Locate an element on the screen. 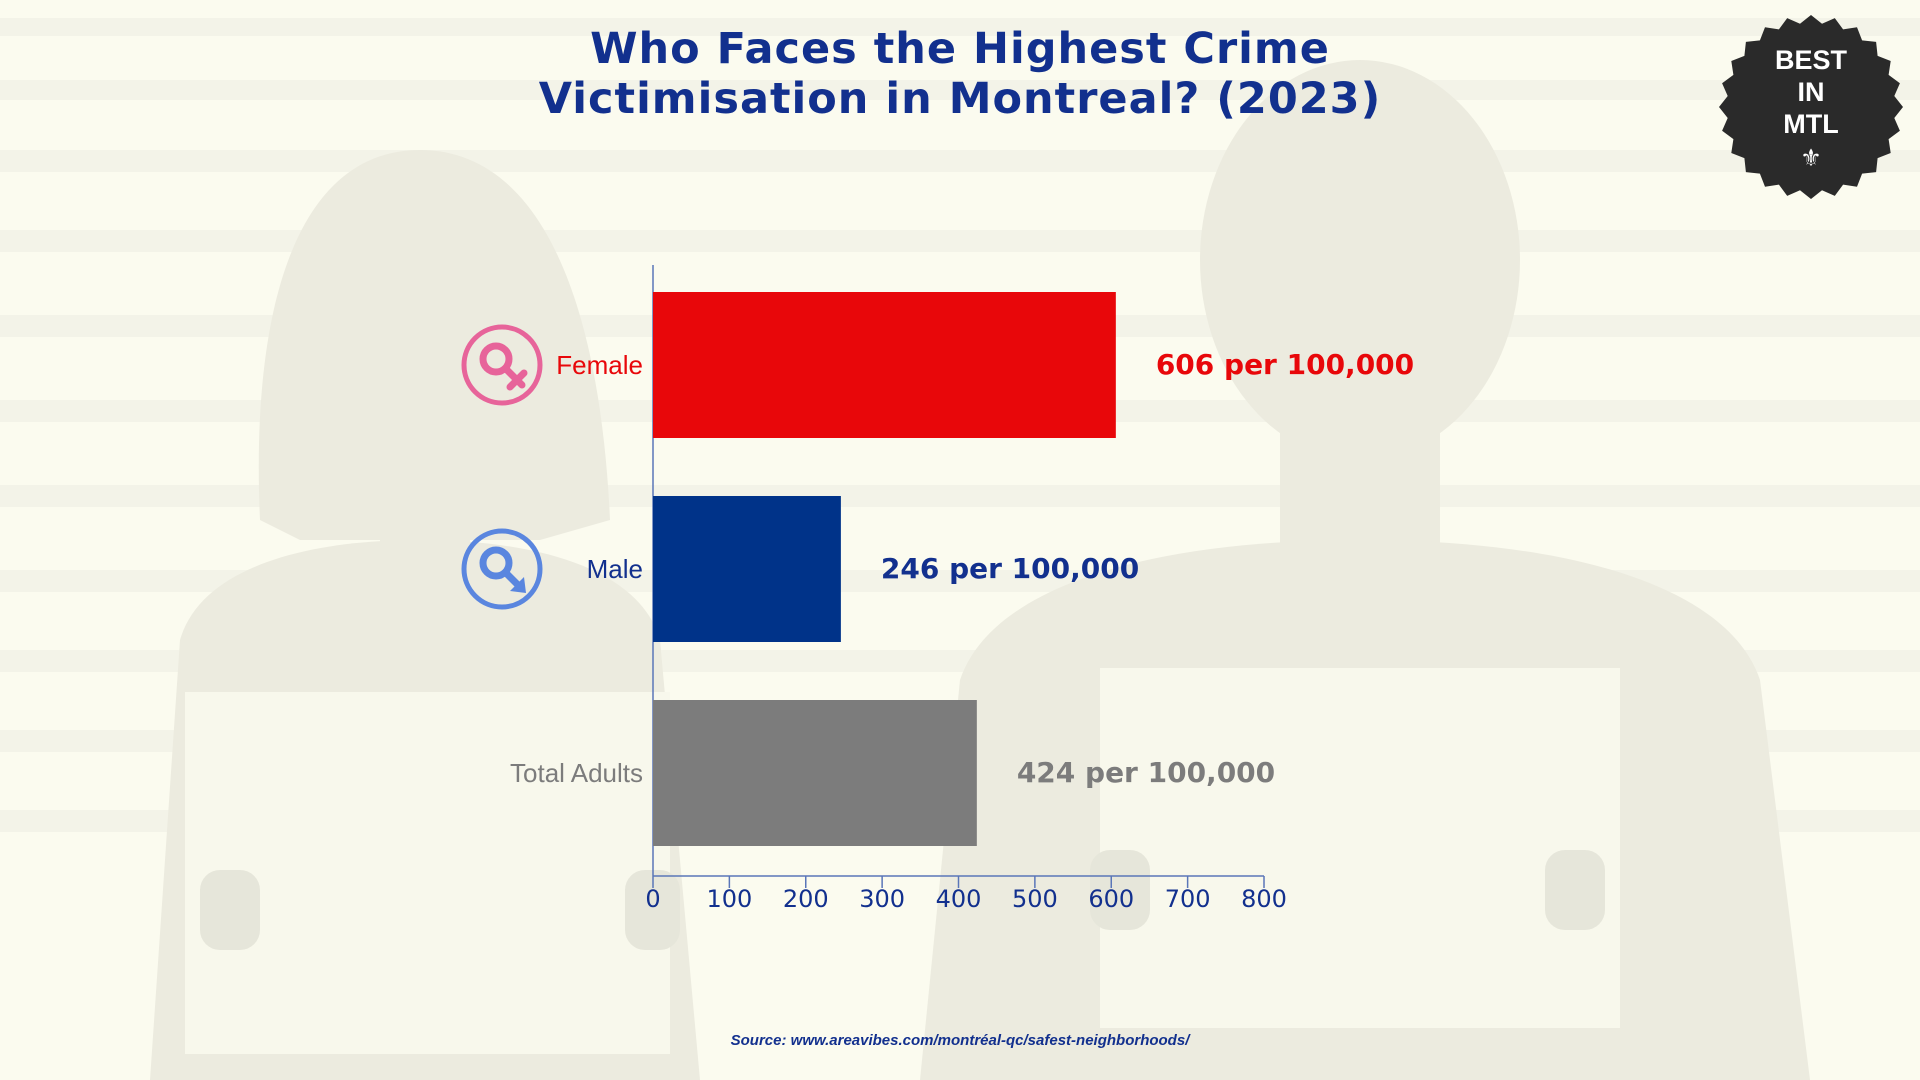 The width and height of the screenshot is (1920, 1080). x-tick-label: 100 is located at coordinates (729, 899).